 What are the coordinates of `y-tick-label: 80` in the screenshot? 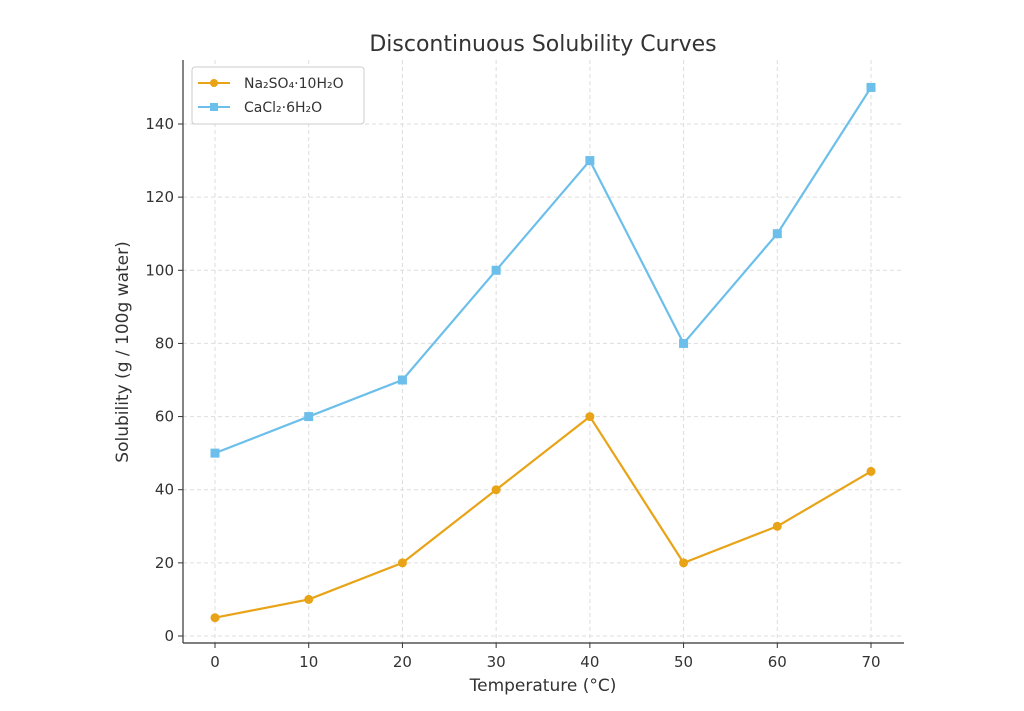 It's located at (164, 343).